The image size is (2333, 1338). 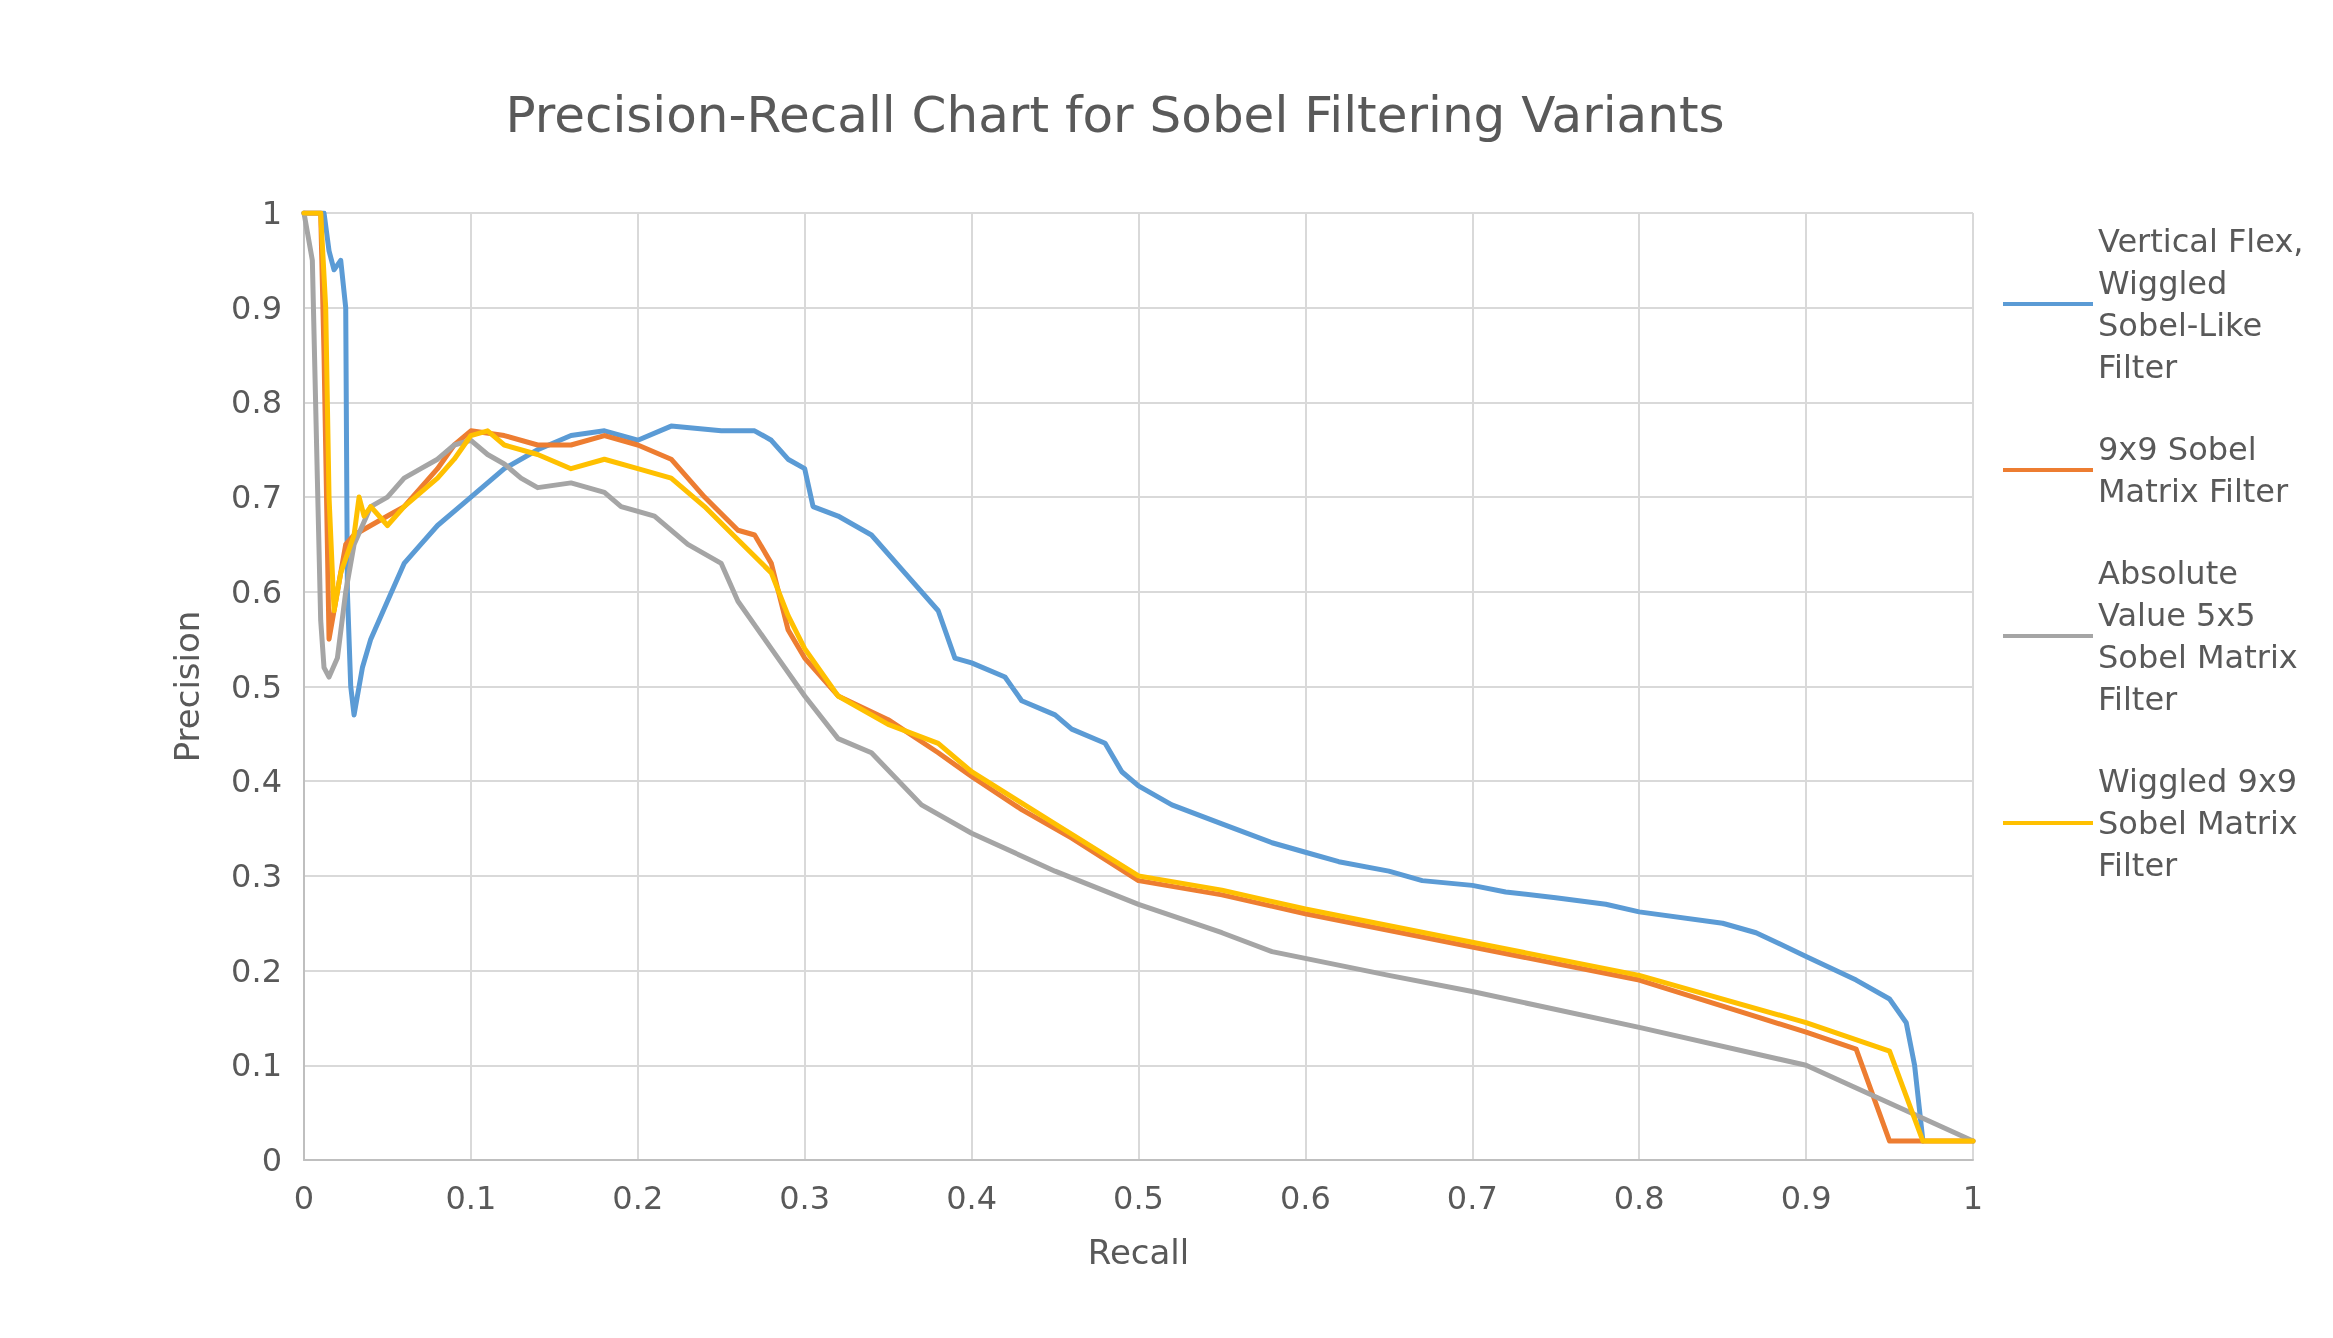 What do you see at coordinates (2194, 470) in the screenshot?
I see `legend-label: 9x9 Sobel Matrix Filter` at bounding box center [2194, 470].